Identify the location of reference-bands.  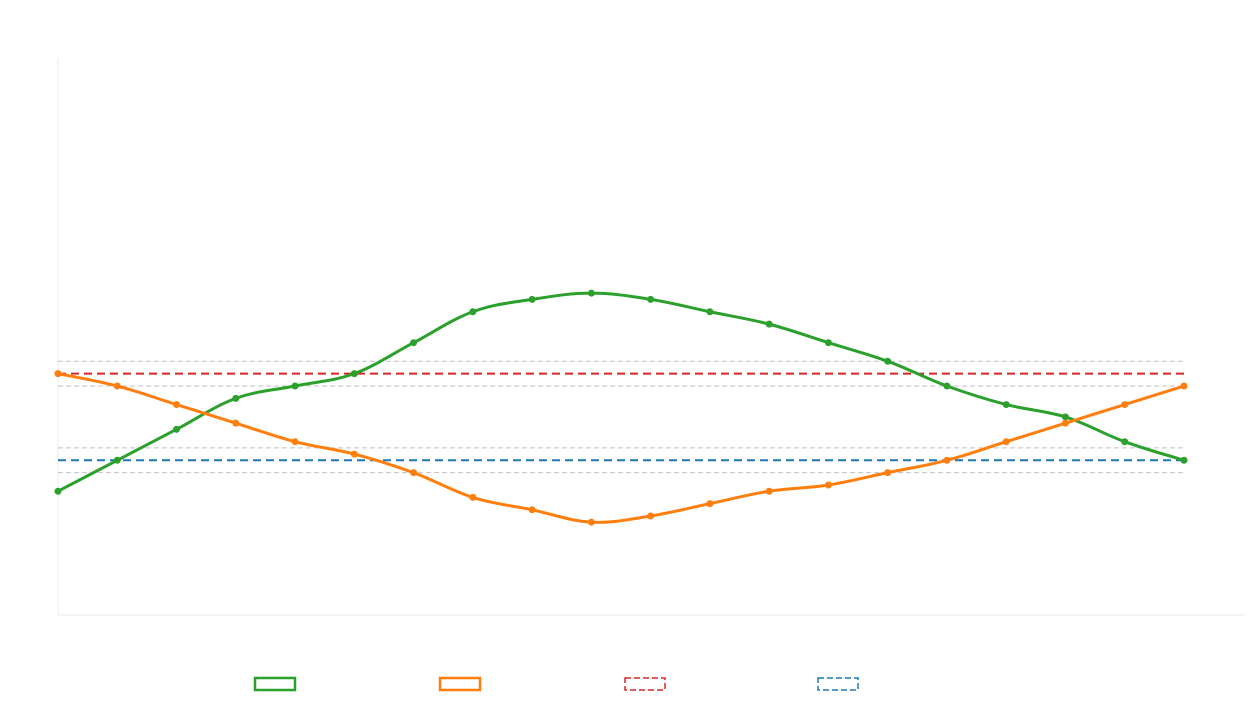
(621, 417).